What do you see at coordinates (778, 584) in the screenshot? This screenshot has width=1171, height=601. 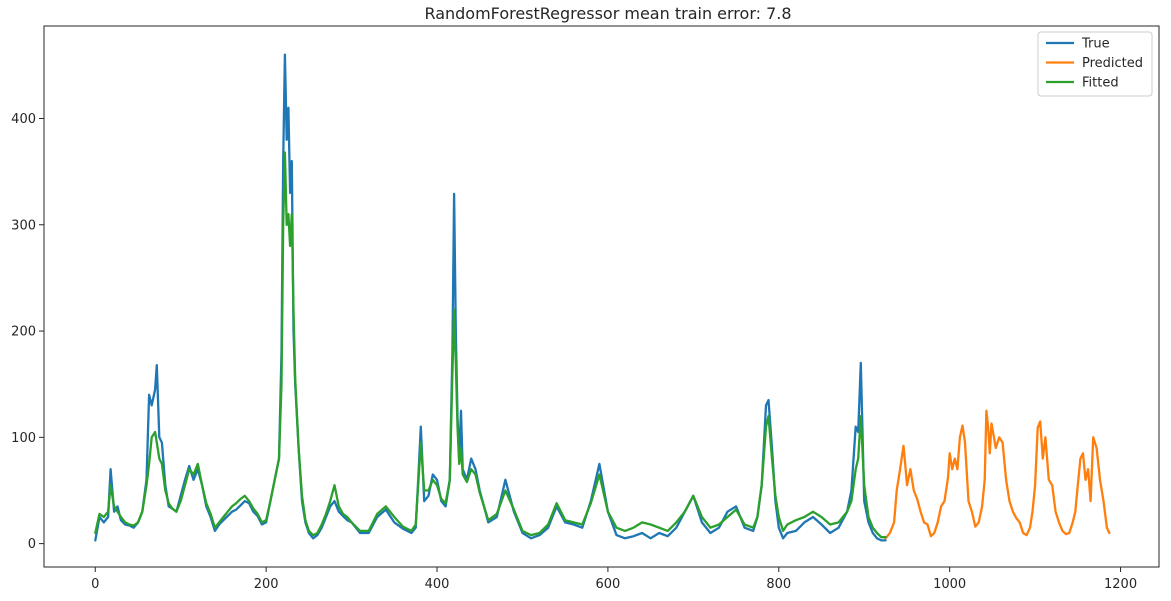 I see `x-tick-label: 800` at bounding box center [778, 584].